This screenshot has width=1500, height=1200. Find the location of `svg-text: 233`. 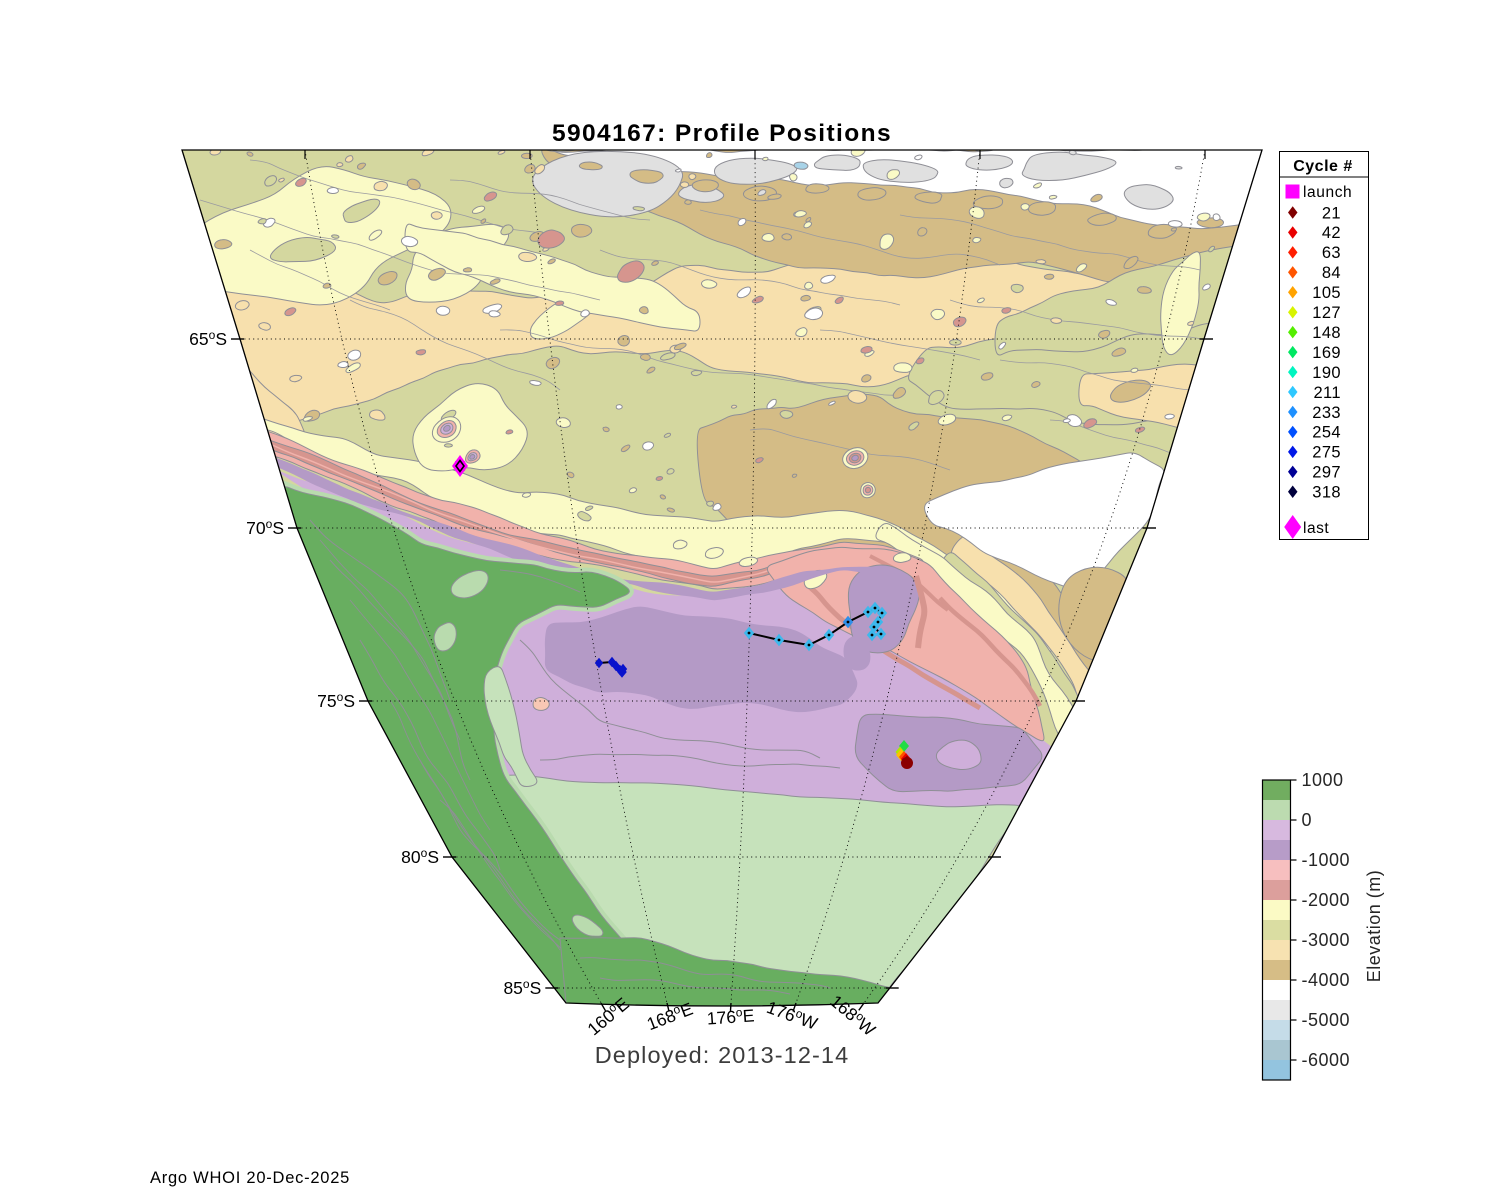

svg-text: 233 is located at coordinates (1326, 413).